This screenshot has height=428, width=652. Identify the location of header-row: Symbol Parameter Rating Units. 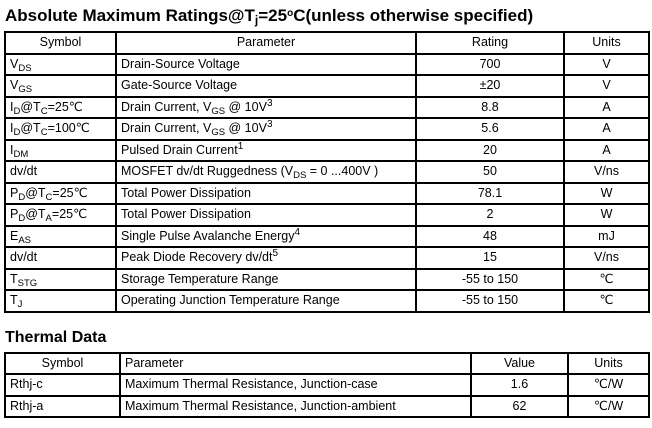
(327, 43).